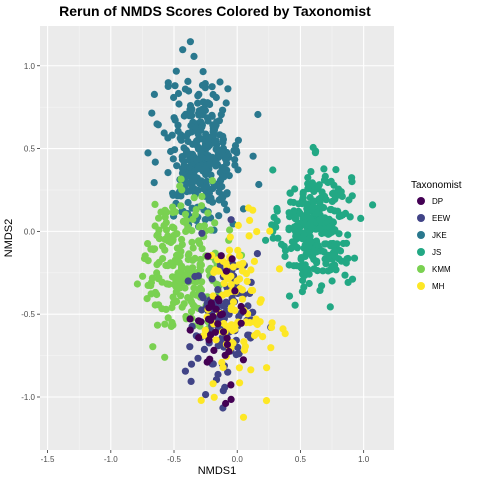 The height and width of the screenshot is (480, 480). What do you see at coordinates (205, 457) in the screenshot?
I see `x-axis-ticks: -1.5 -1.0 -0.5 0.0 0.5 1.0` at bounding box center [205, 457].